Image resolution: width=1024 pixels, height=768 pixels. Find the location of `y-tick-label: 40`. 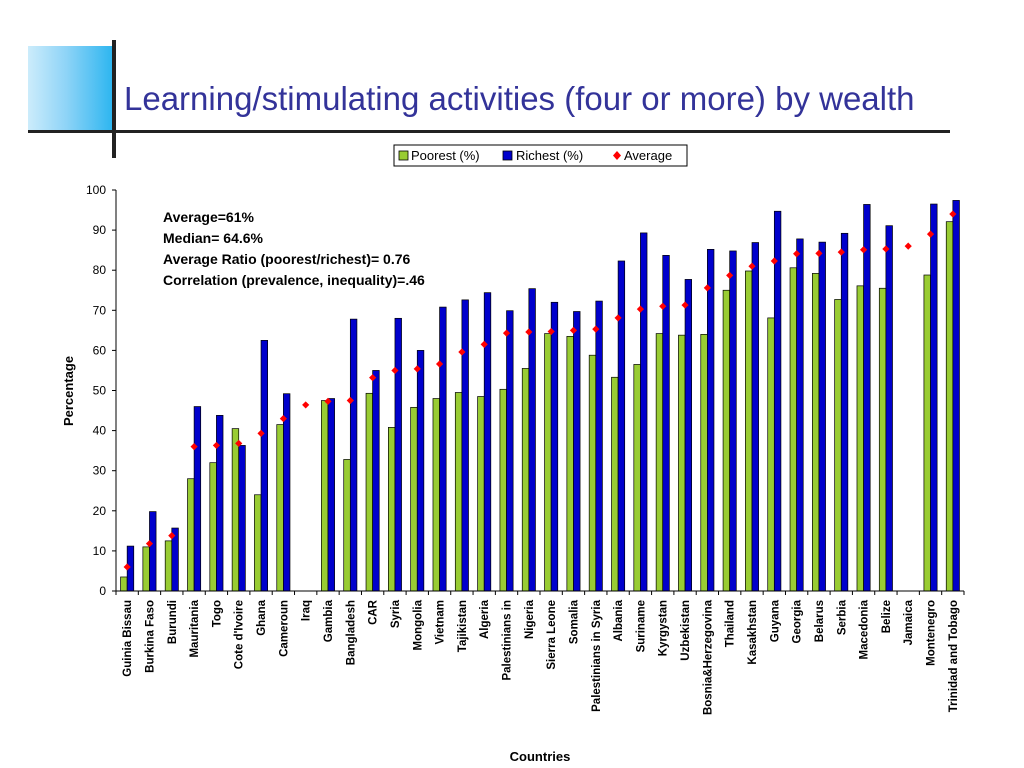

y-tick-label: 40 is located at coordinates (100, 431).